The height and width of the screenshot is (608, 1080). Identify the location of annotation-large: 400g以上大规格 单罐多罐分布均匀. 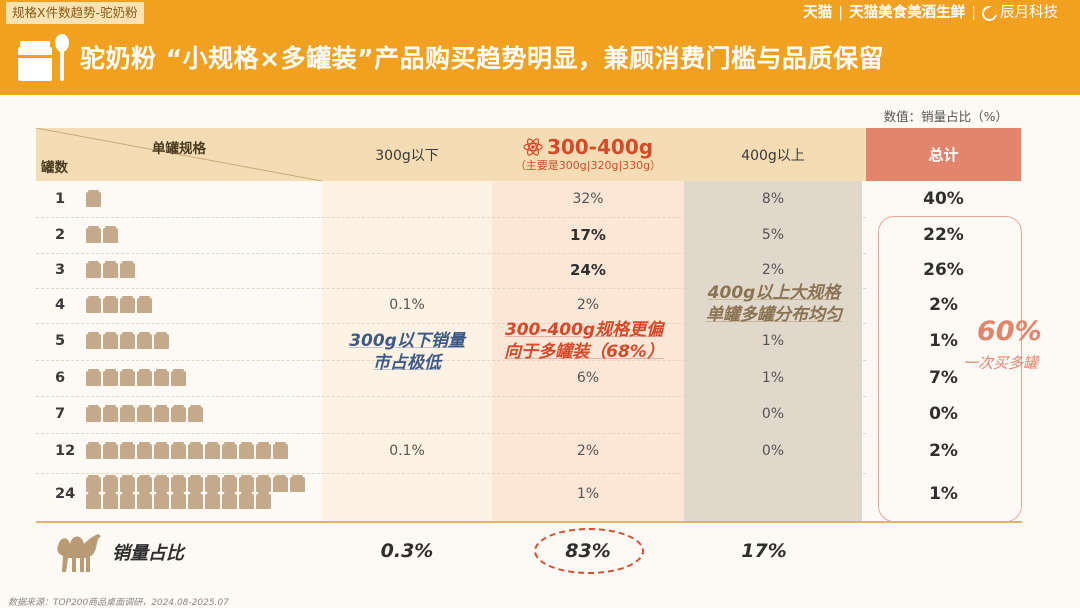
(774, 304).